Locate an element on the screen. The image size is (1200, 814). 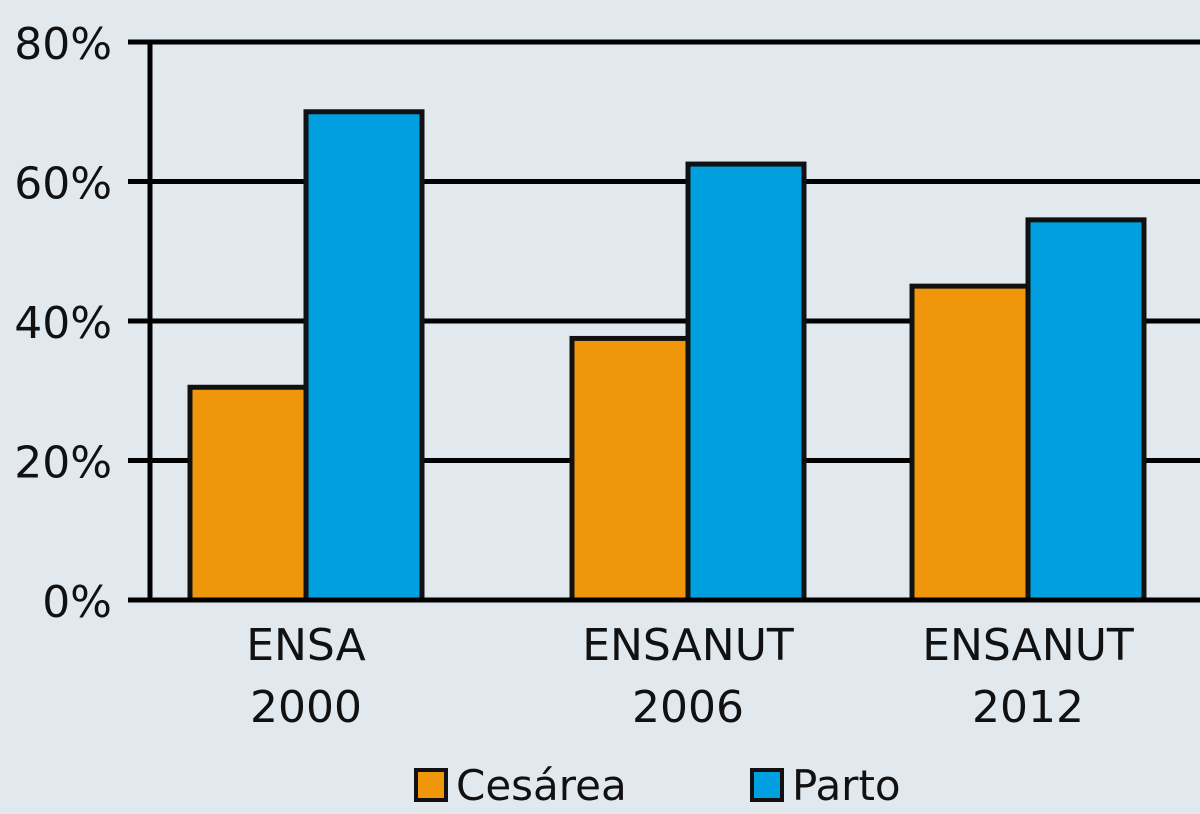
y-tick-label: 20% is located at coordinates (63, 463).